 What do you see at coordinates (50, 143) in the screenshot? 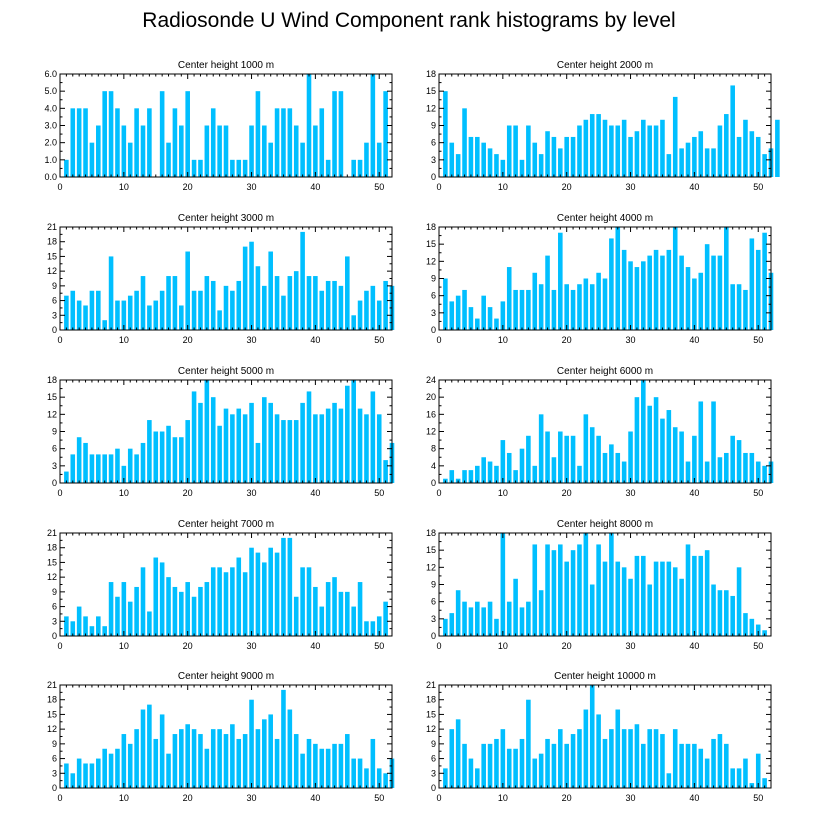
I see `y-tick-label: 2.0` at bounding box center [50, 143].